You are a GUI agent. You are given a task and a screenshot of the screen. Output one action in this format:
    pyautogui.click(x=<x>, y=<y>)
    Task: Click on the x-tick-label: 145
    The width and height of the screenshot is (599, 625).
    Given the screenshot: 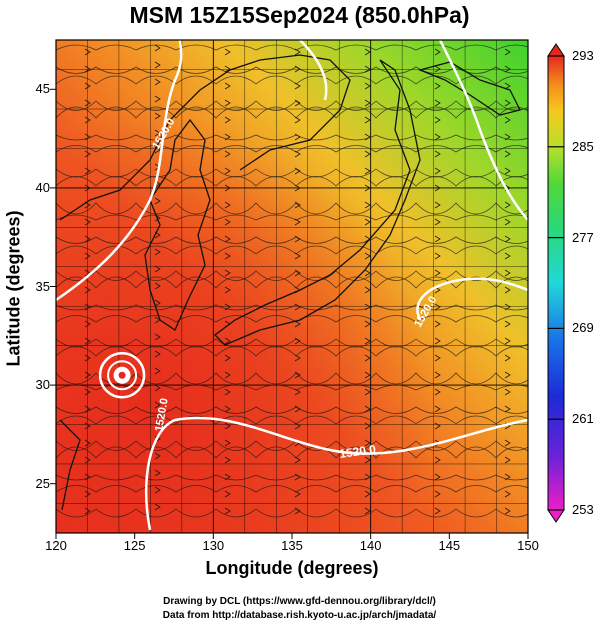 What is the action you would take?
    pyautogui.click(x=449, y=545)
    